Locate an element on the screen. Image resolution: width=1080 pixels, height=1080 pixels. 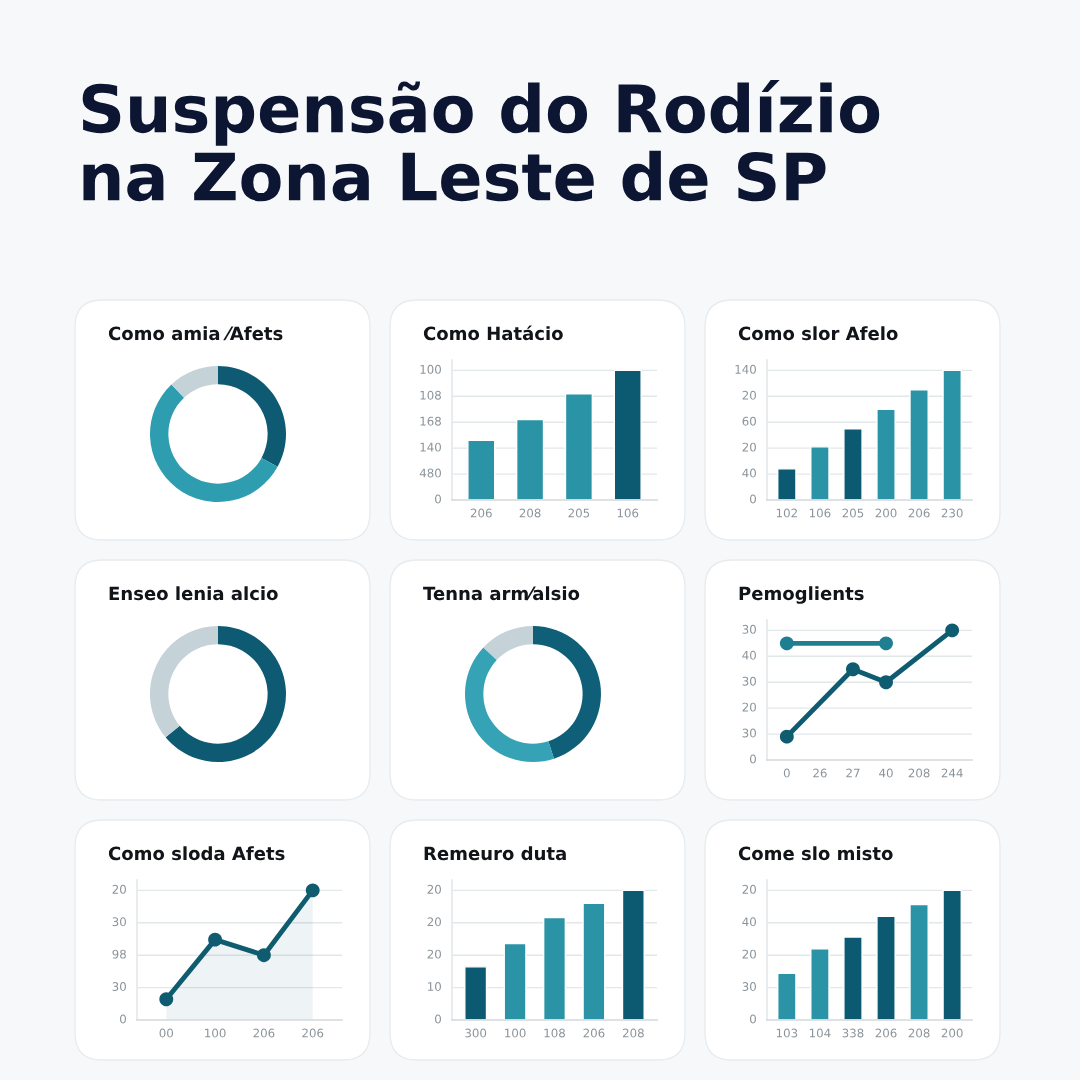
x-tick-label: 108 is located at coordinates (554, 1033).